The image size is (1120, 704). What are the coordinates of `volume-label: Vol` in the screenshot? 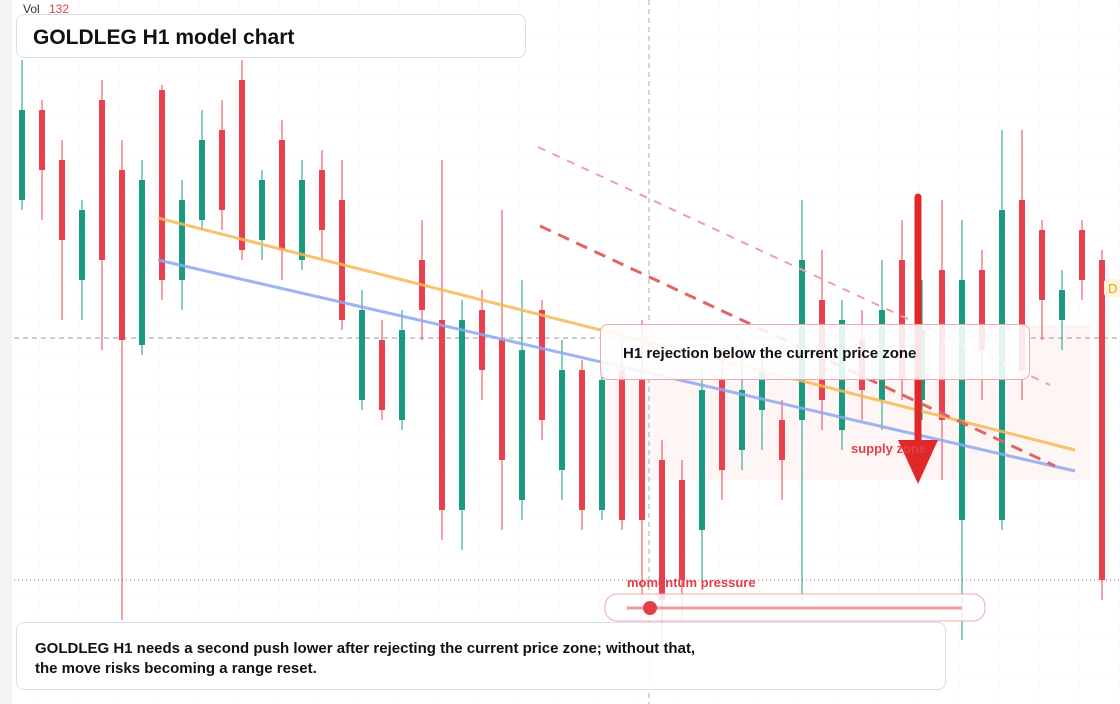 It's located at (31, 9).